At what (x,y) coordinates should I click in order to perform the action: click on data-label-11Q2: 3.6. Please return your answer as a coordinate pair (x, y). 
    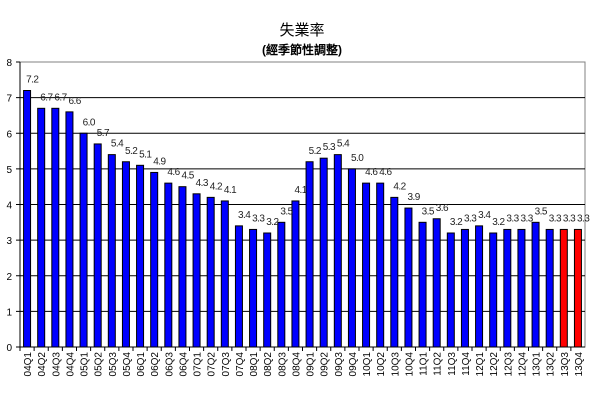
    Looking at the image, I should click on (442, 208).